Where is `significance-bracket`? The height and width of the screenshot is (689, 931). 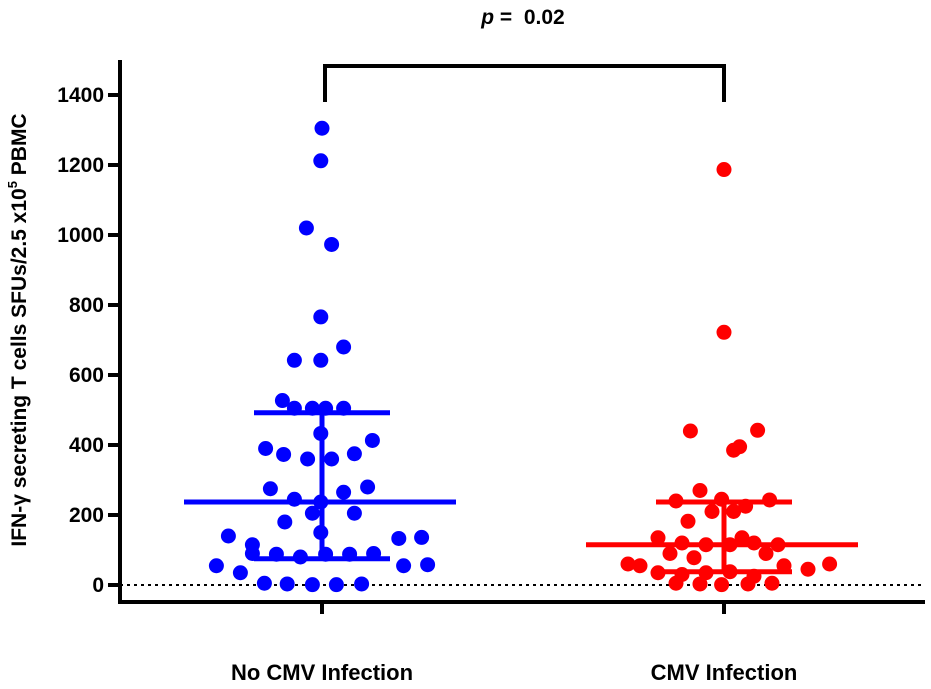
significance-bracket is located at coordinates (524, 83).